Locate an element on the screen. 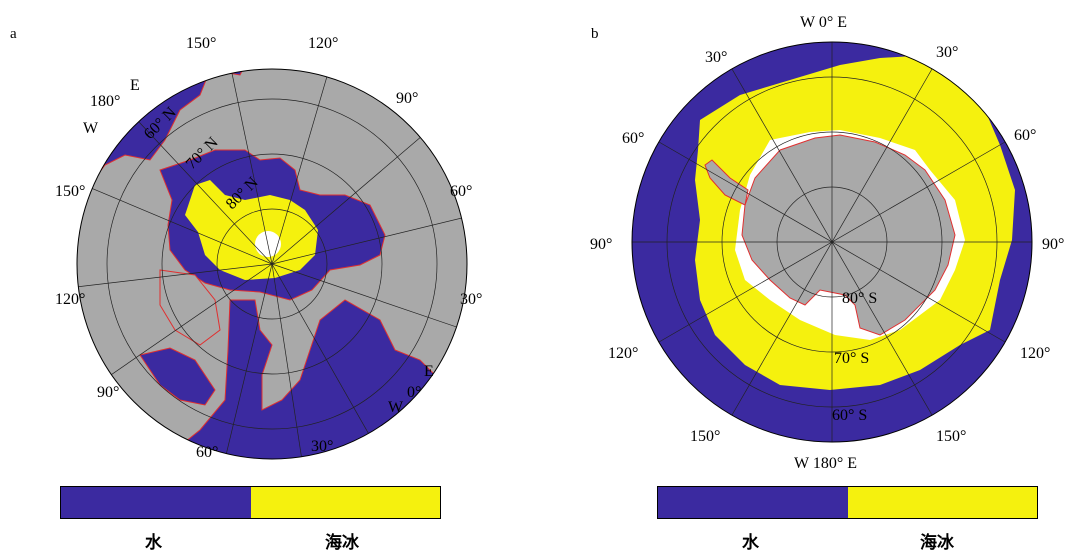 This screenshot has height=553, width=1075. b-top-meridian: W 0° E is located at coordinates (823, 22).